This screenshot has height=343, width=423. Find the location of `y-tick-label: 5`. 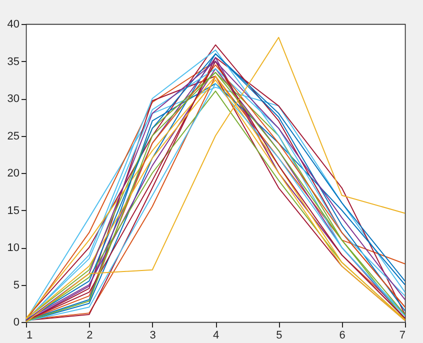

y-tick-label: 5 is located at coordinates (16, 285).